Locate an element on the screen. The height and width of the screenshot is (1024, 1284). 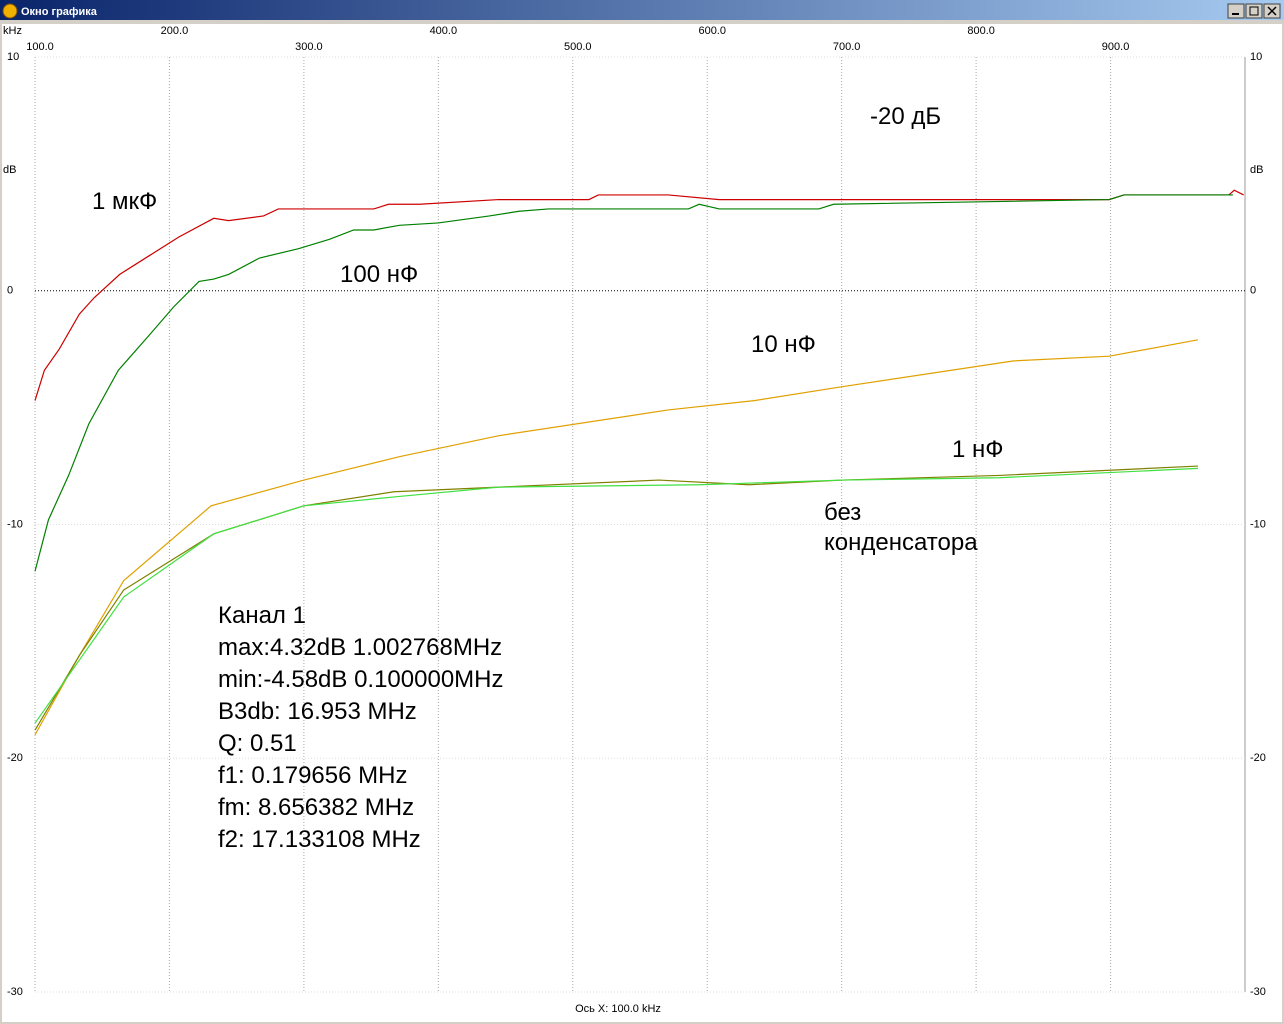
y-tick-label-right: 10 is located at coordinates (1256, 57).